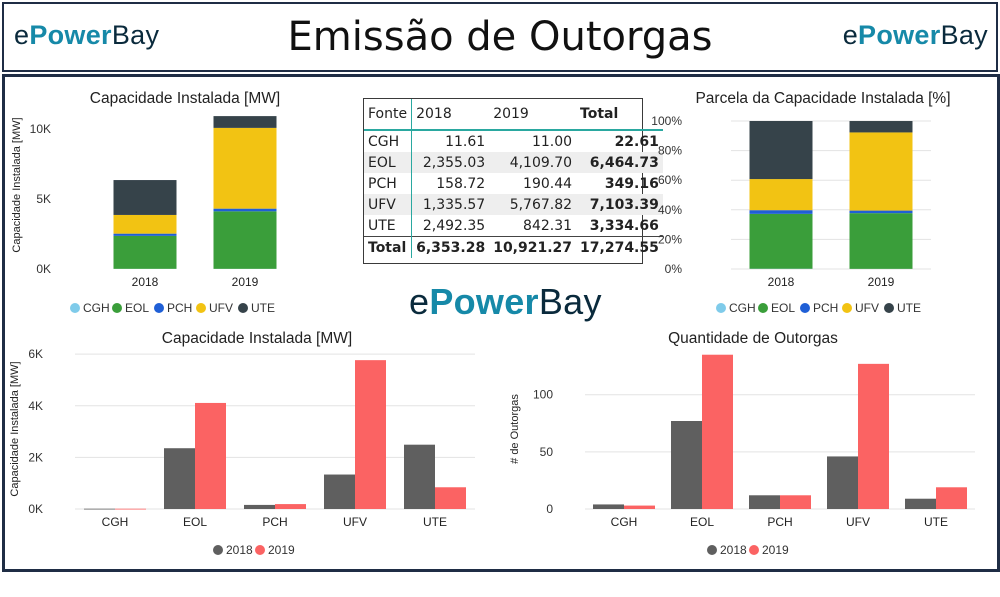  Describe the element at coordinates (742, 308) in the screenshot. I see `legend-label-cgh: CGH` at that location.